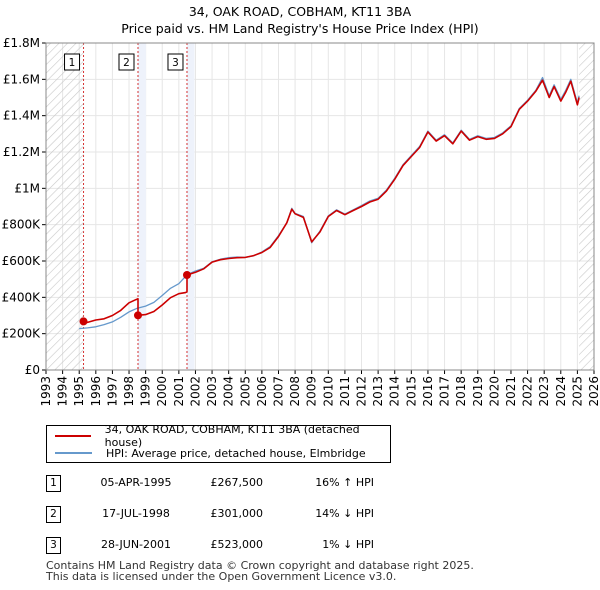 The image size is (600, 590). What do you see at coordinates (136, 482) in the screenshot?
I see `sale-date: 05-APR-1995` at bounding box center [136, 482].